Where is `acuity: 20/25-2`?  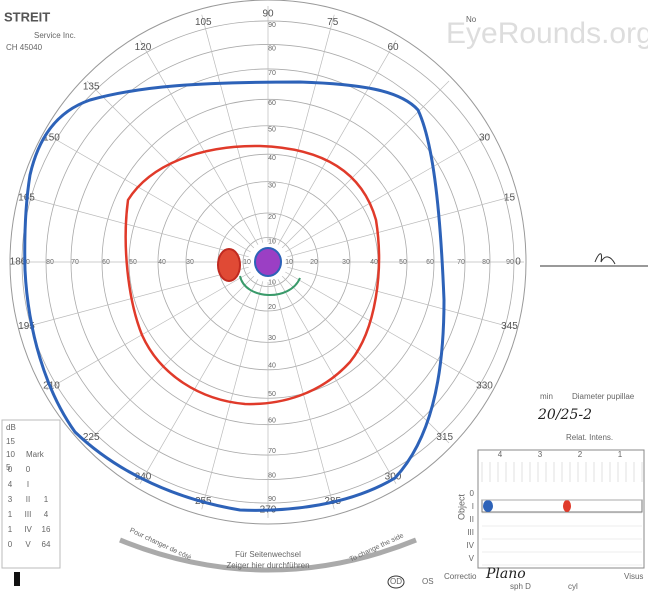 acuity: 20/25-2 is located at coordinates (564, 415).